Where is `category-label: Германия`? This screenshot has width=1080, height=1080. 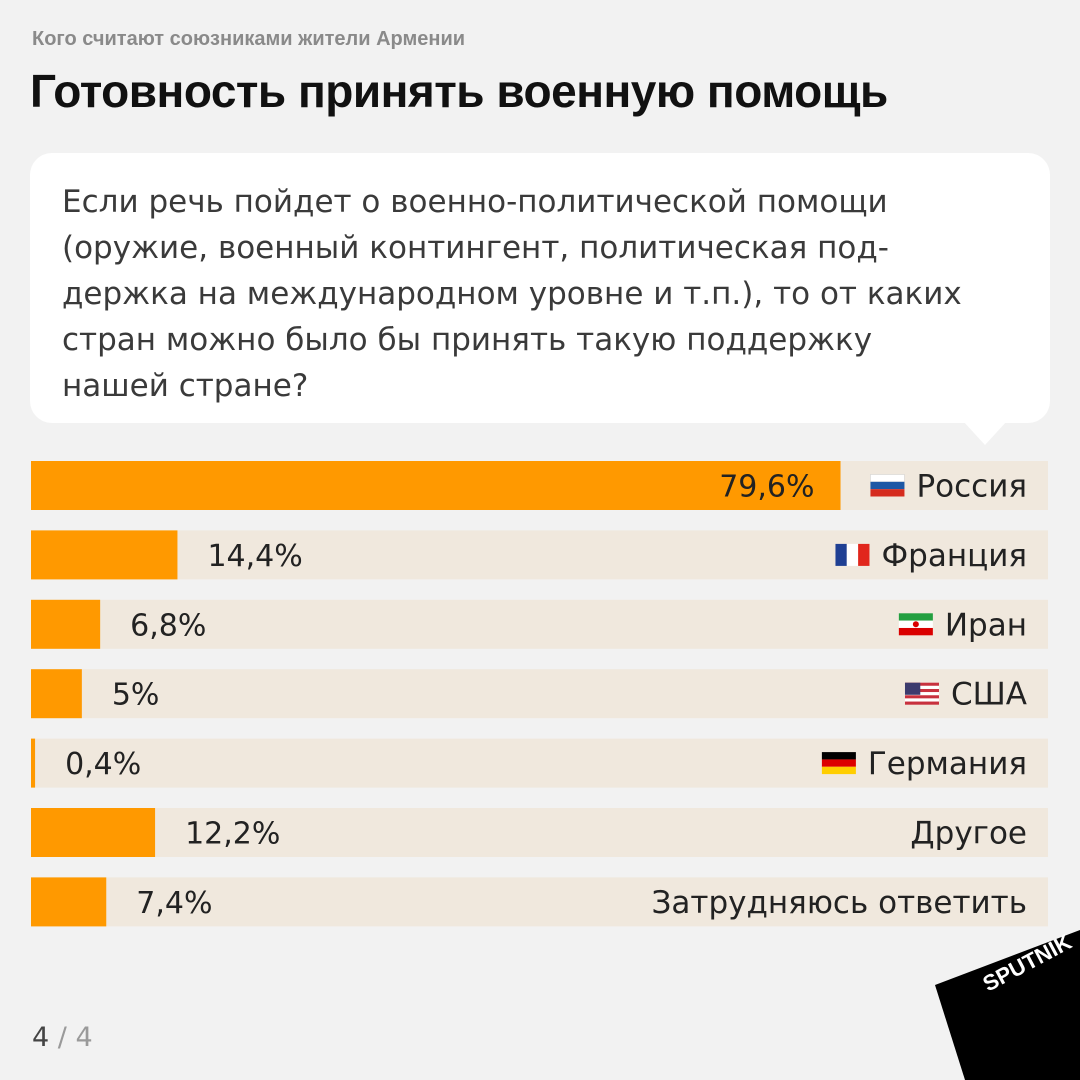 category-label: Германия is located at coordinates (947, 764).